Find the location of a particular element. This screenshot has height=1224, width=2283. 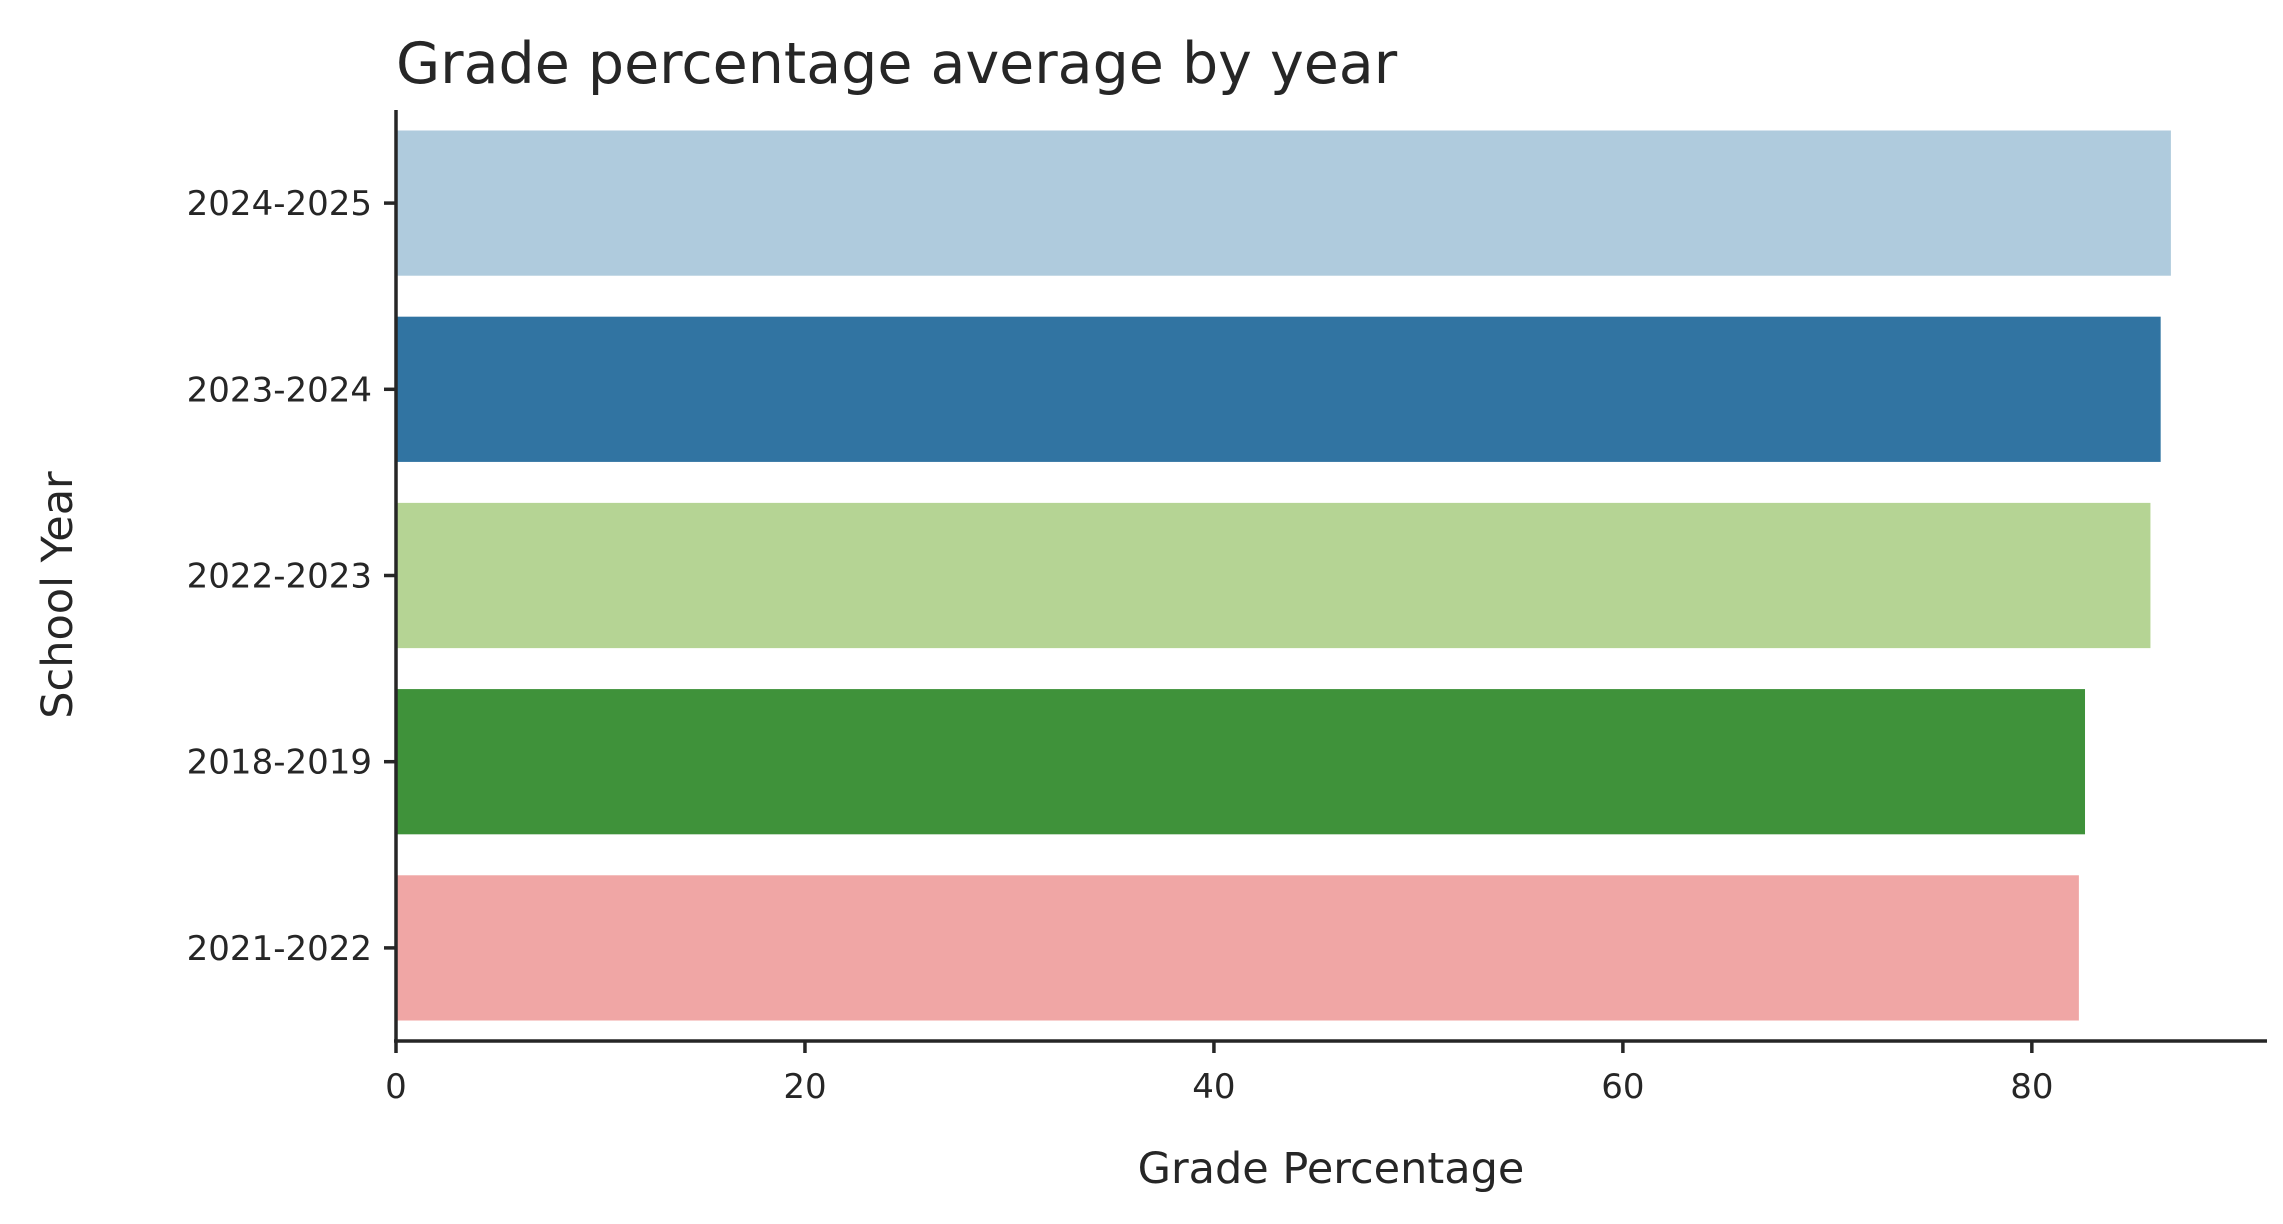

y-axis-label: School Year is located at coordinates (58, 595).